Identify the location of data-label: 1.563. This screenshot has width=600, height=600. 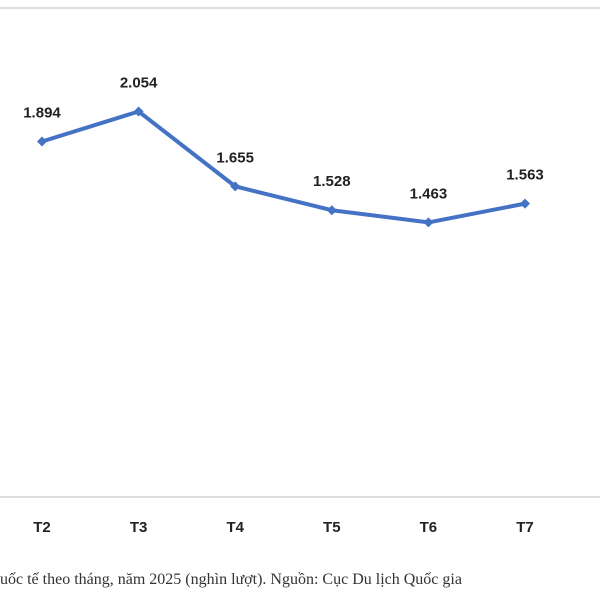
(525, 175).